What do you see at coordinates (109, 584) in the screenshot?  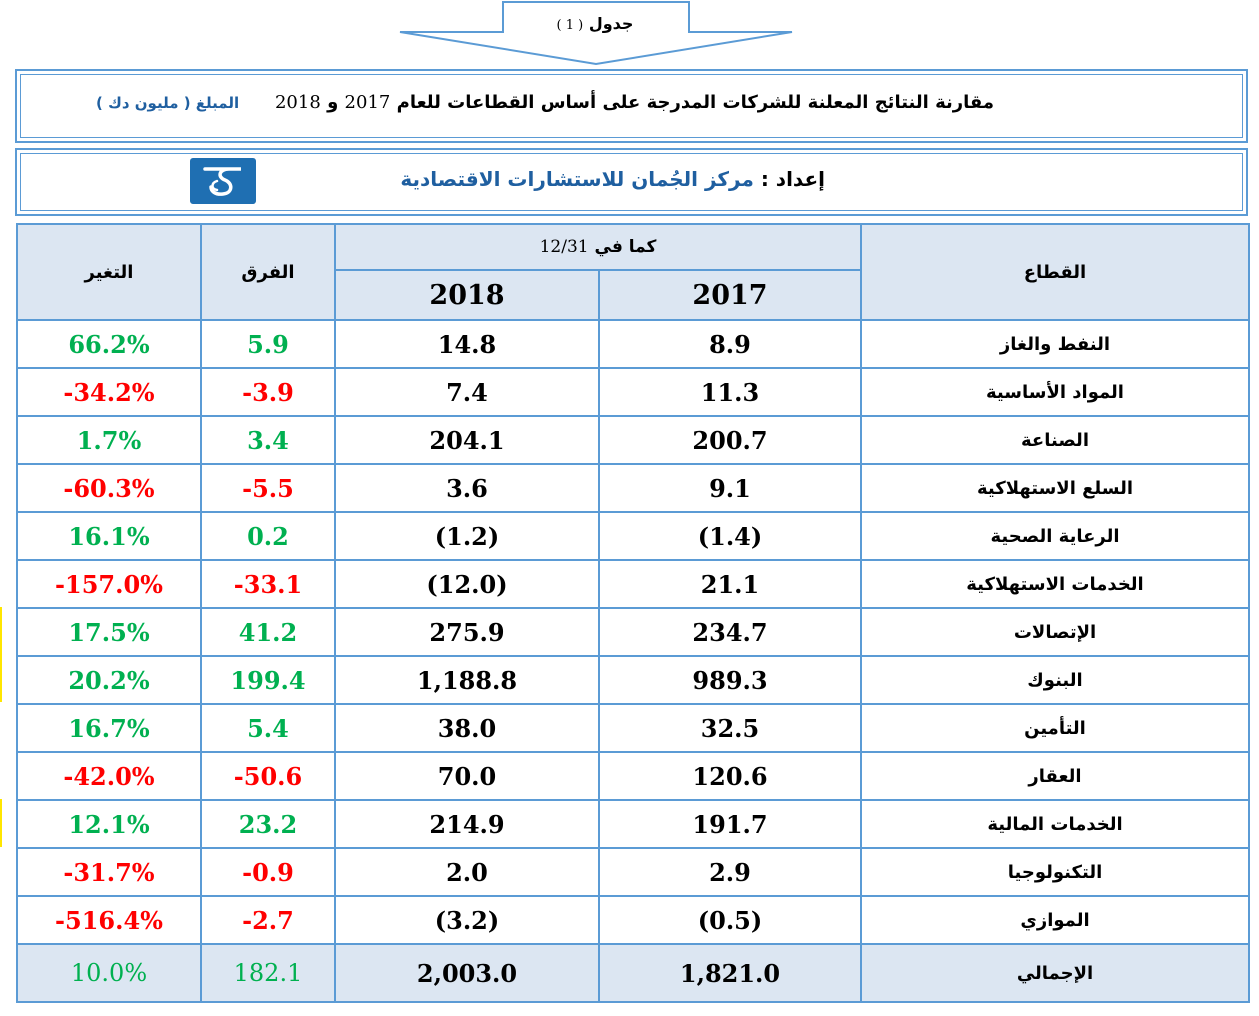 I see `change-cell: -157.0%` at bounding box center [109, 584].